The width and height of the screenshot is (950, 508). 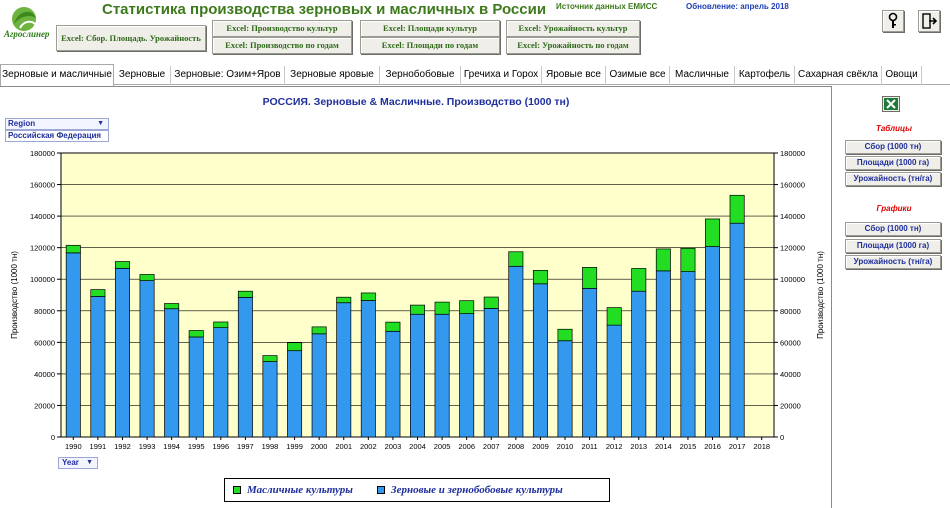 What do you see at coordinates (491, 446) in the screenshot?
I see `x-tick-label: 2007` at bounding box center [491, 446].